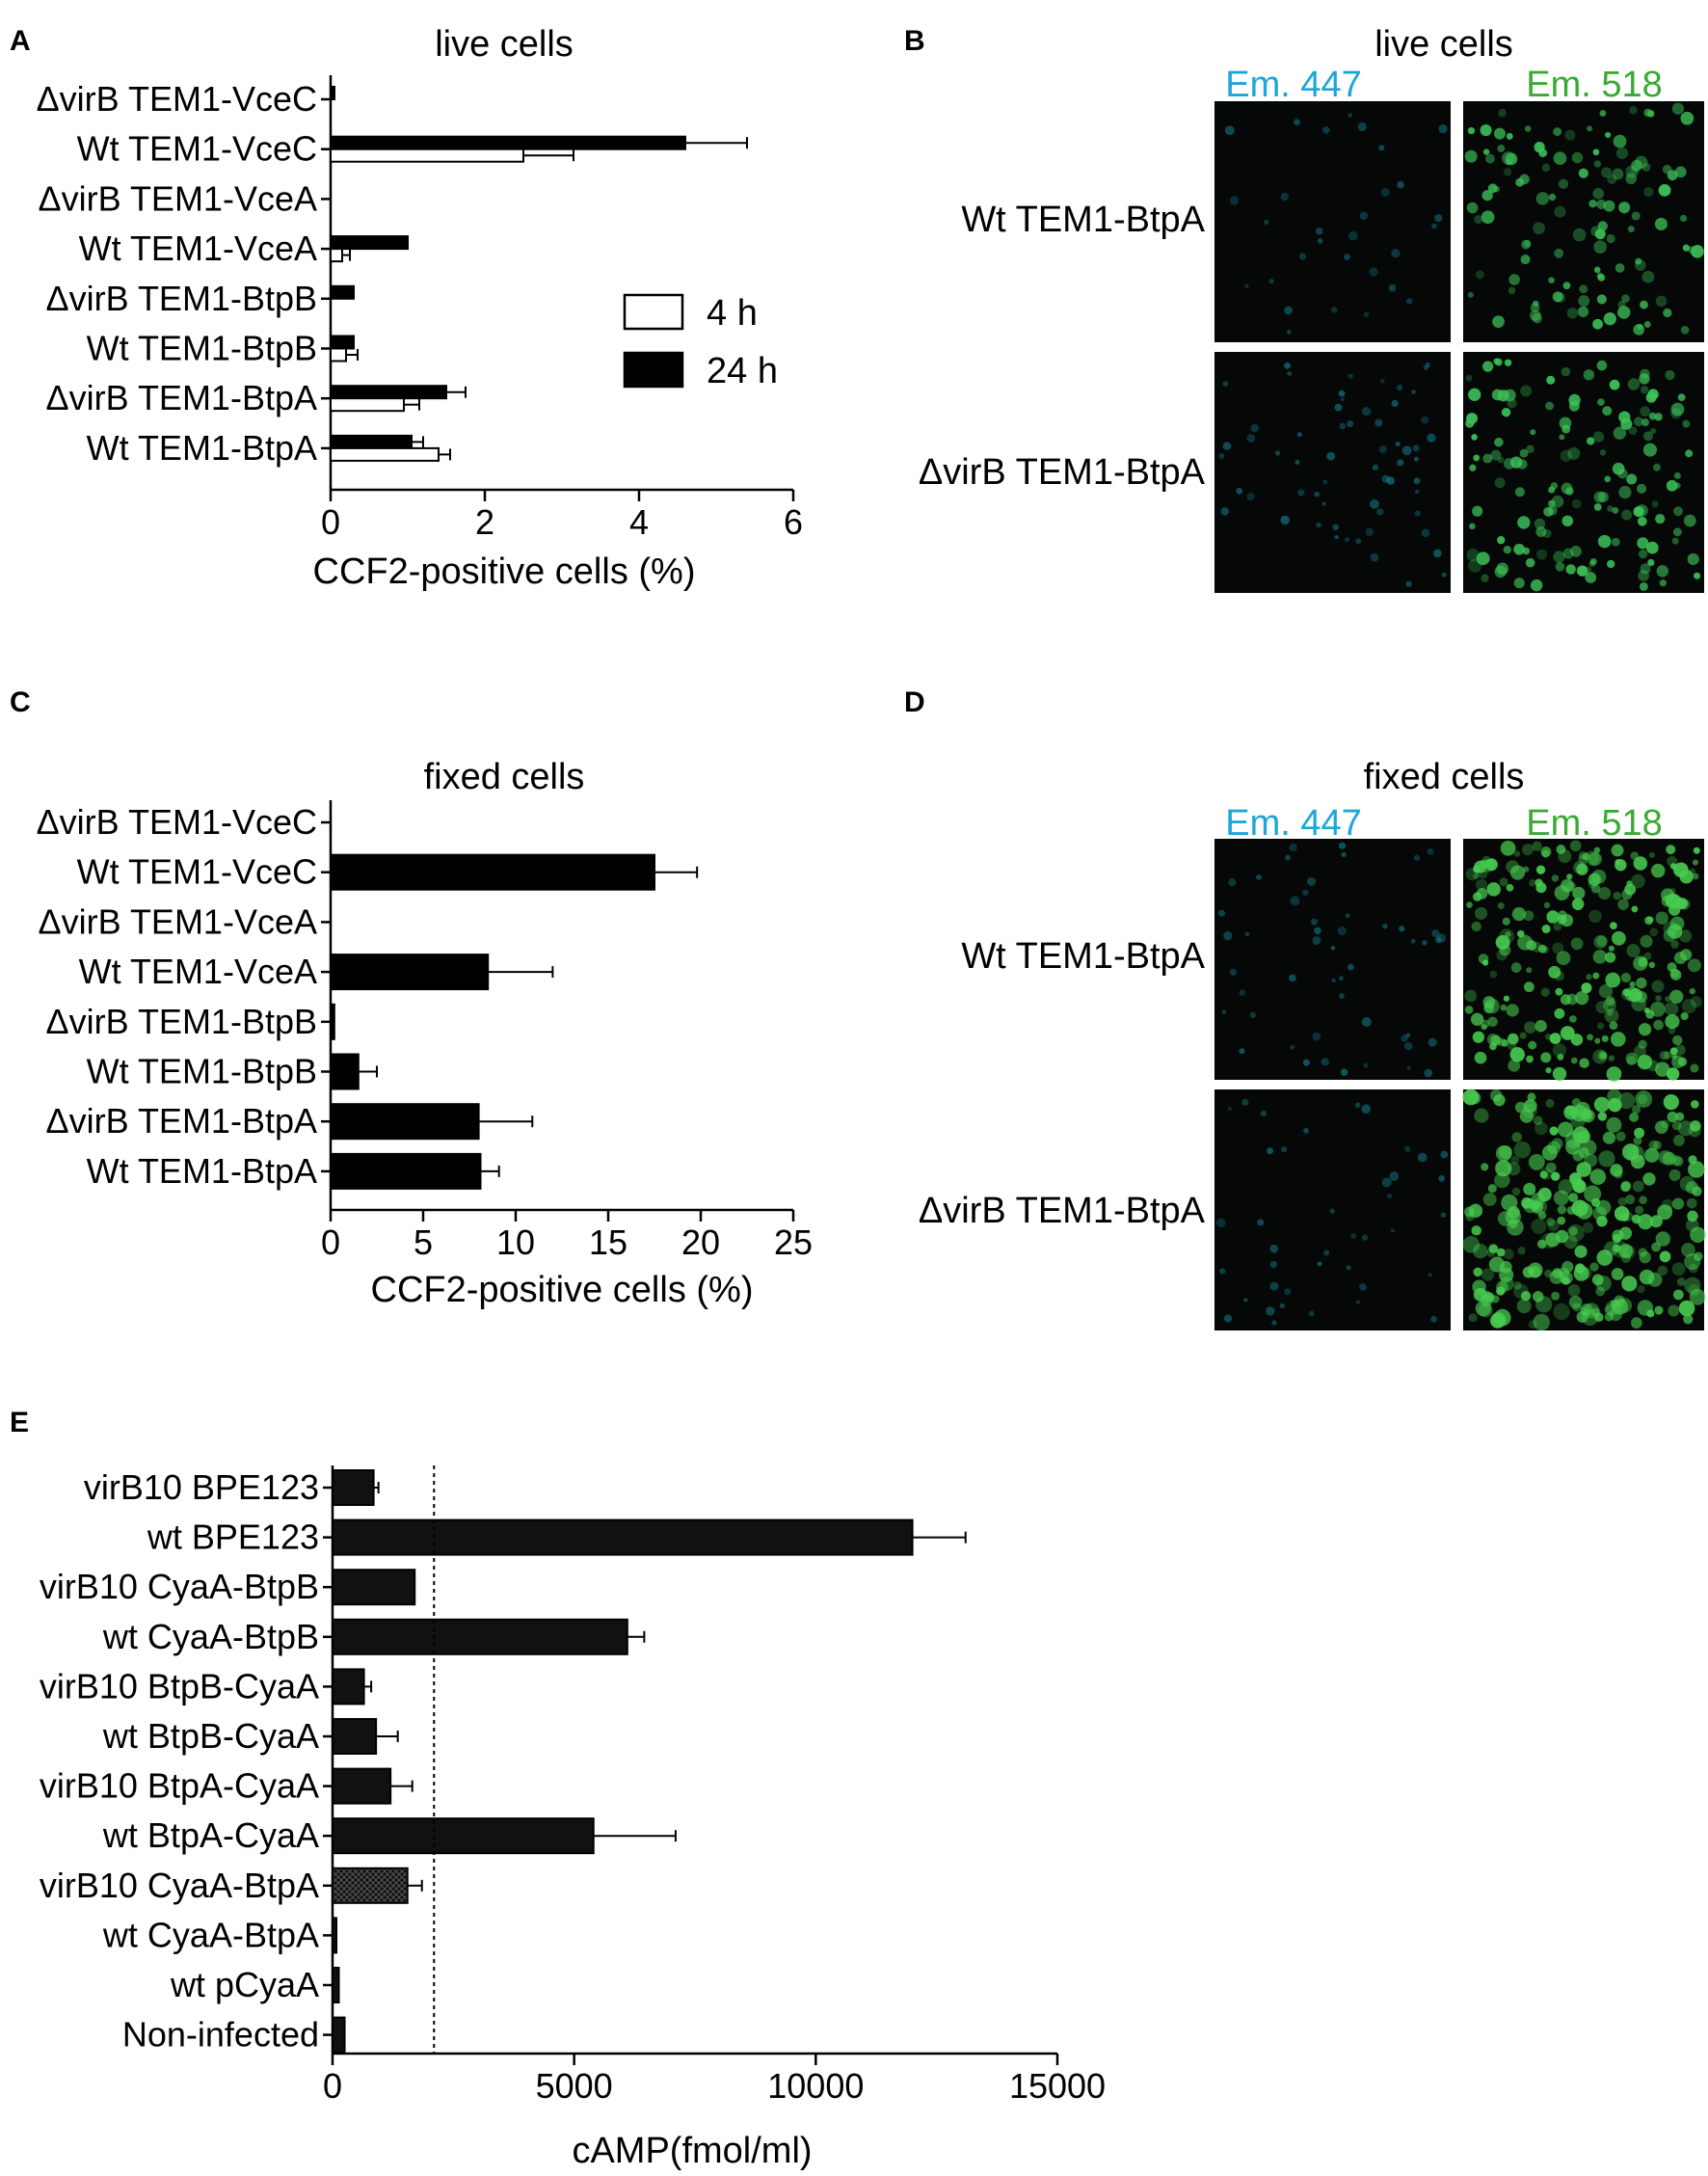 The image size is (1708, 2176). Describe the element at coordinates (210, 1934) in the screenshot. I see `category-label: wt CyaA-BtpA` at that location.